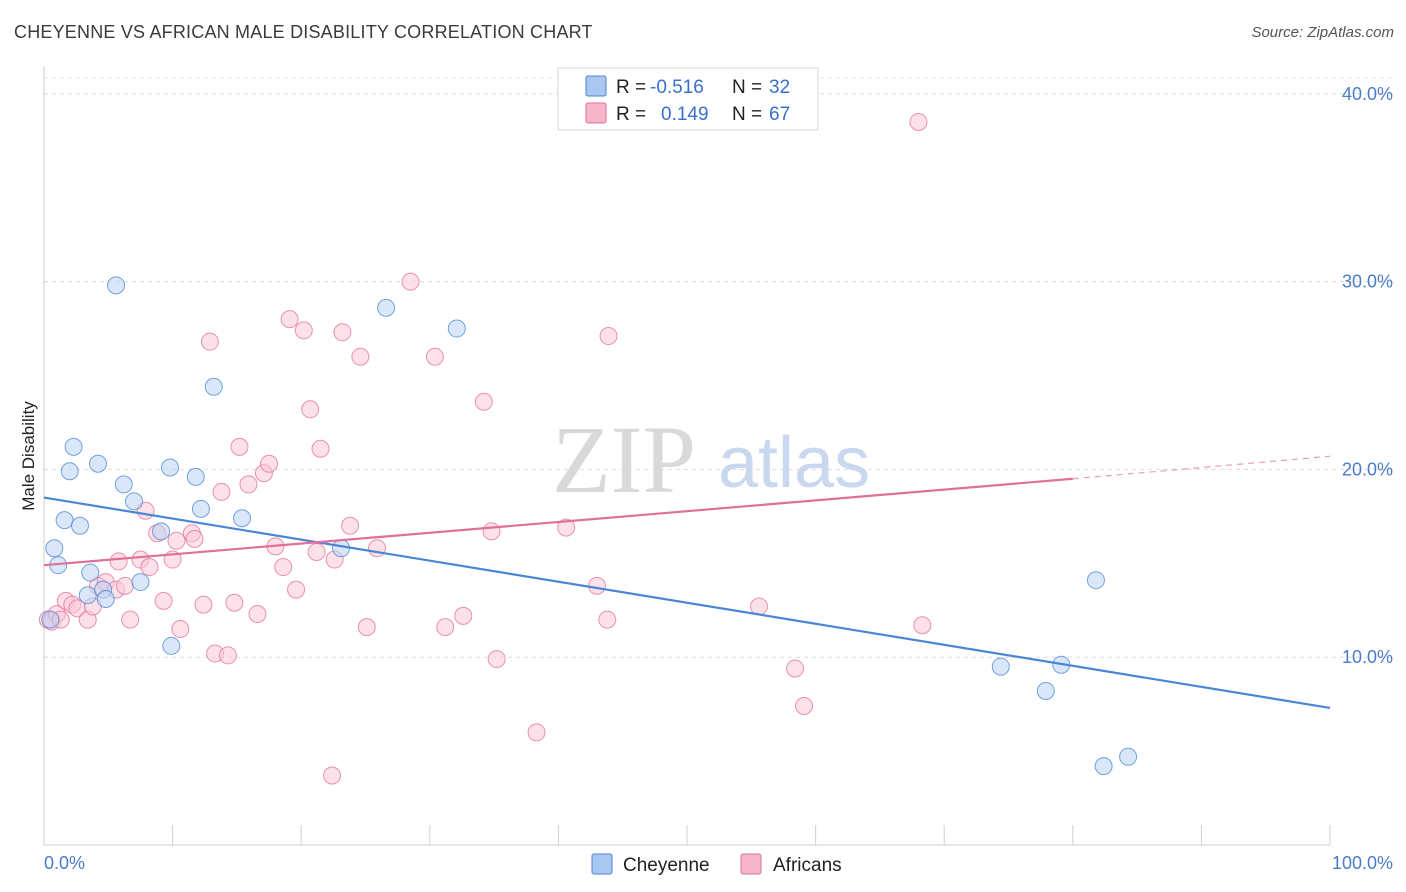 This screenshot has width=1406, height=892. Describe the element at coordinates (1367, 469) in the screenshot. I see `y-tick-label-20: 20.0%` at that location.